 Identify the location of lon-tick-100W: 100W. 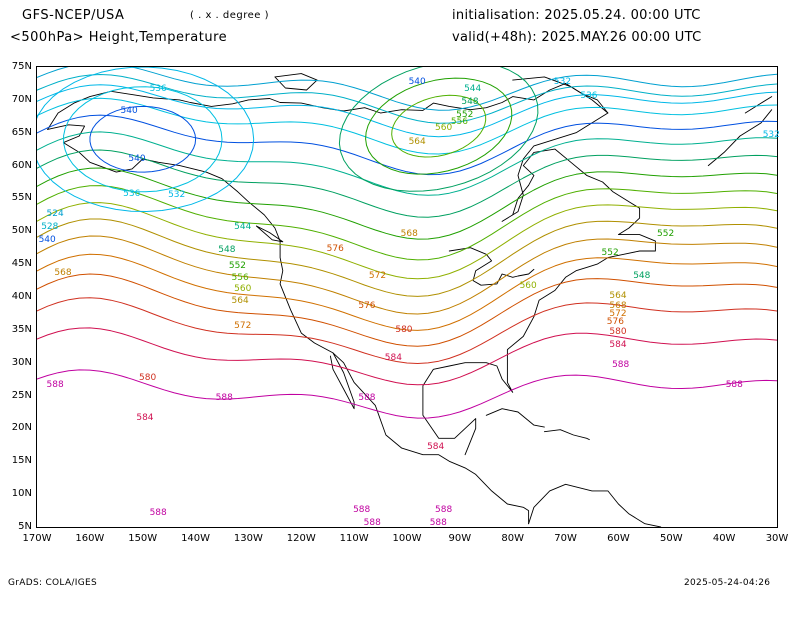
(407, 538).